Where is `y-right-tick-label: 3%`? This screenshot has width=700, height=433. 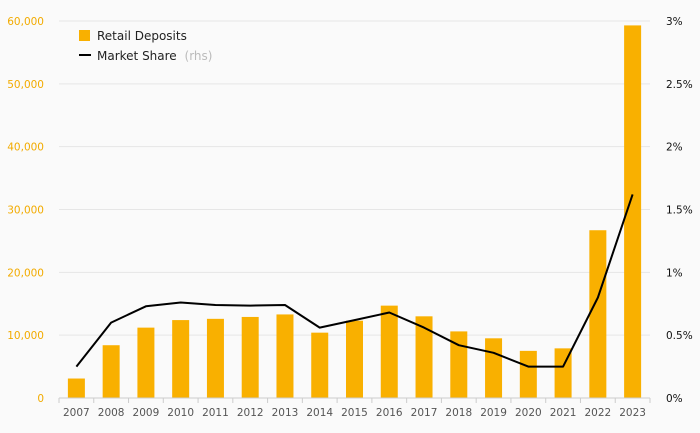
y-right-tick-label: 3% is located at coordinates (674, 22).